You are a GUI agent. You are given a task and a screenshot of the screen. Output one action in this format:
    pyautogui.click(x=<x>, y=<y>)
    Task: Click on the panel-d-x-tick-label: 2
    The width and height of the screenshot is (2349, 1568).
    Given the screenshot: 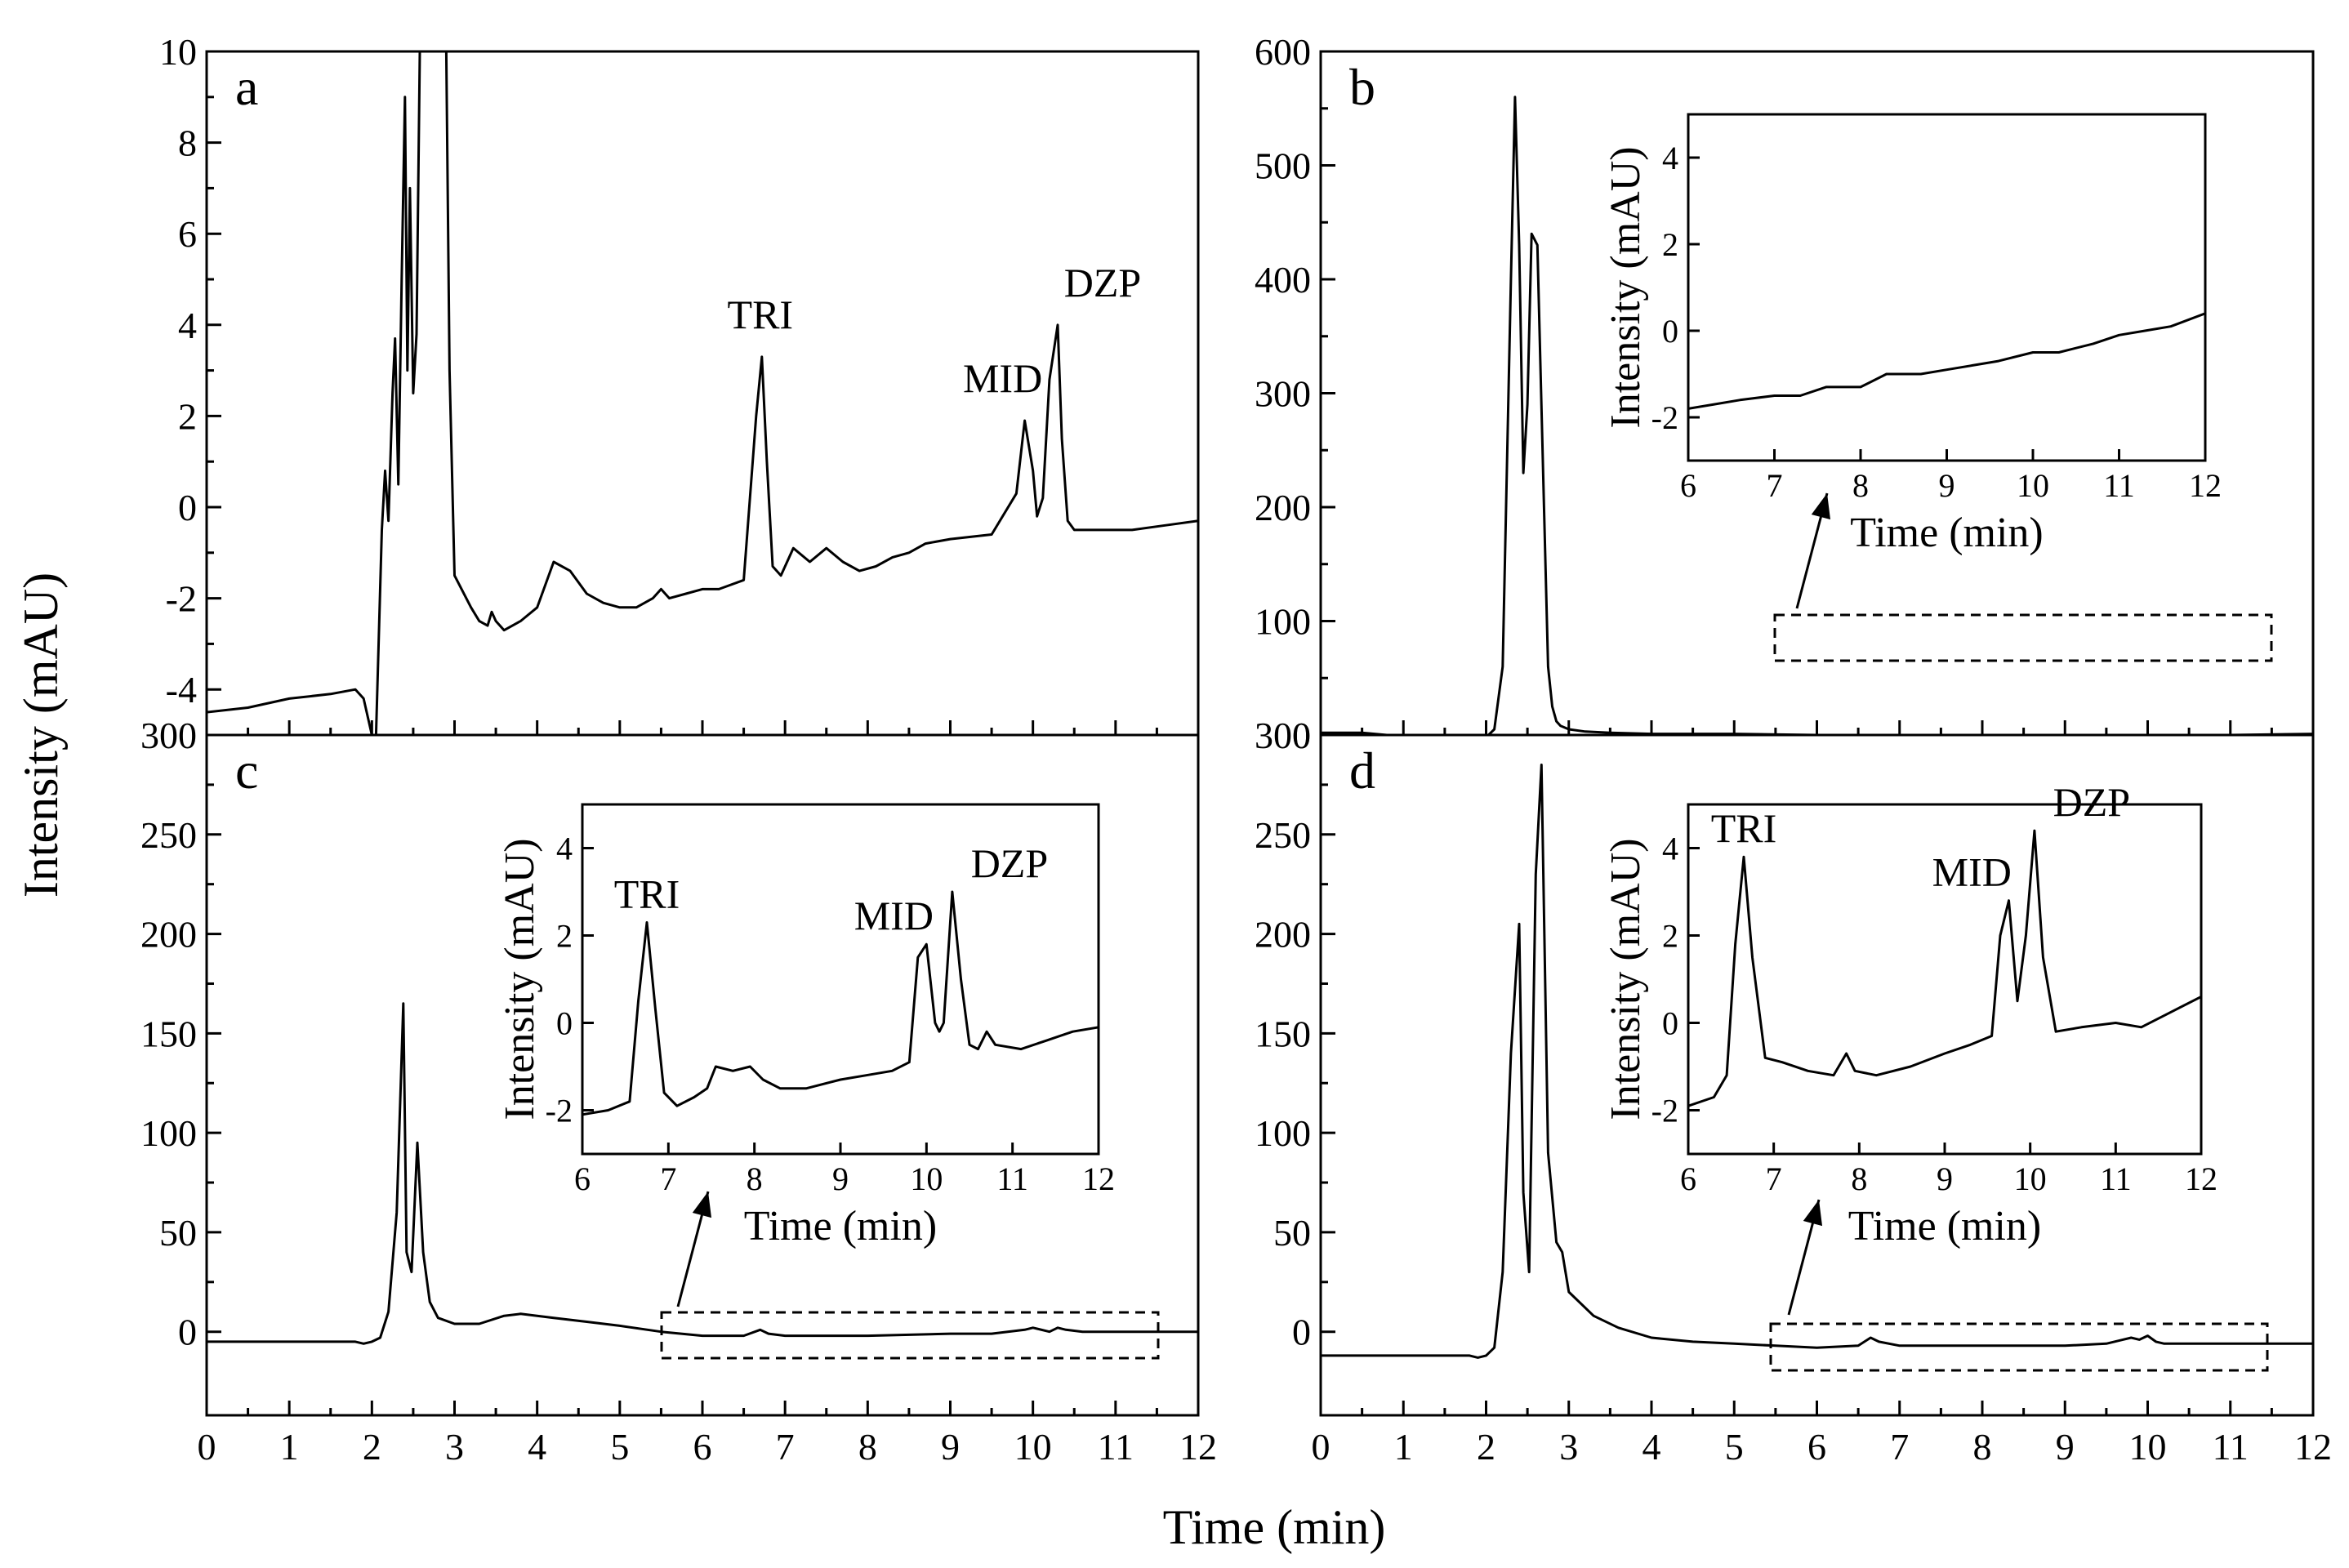 What is the action you would take?
    pyautogui.click(x=1486, y=1447)
    